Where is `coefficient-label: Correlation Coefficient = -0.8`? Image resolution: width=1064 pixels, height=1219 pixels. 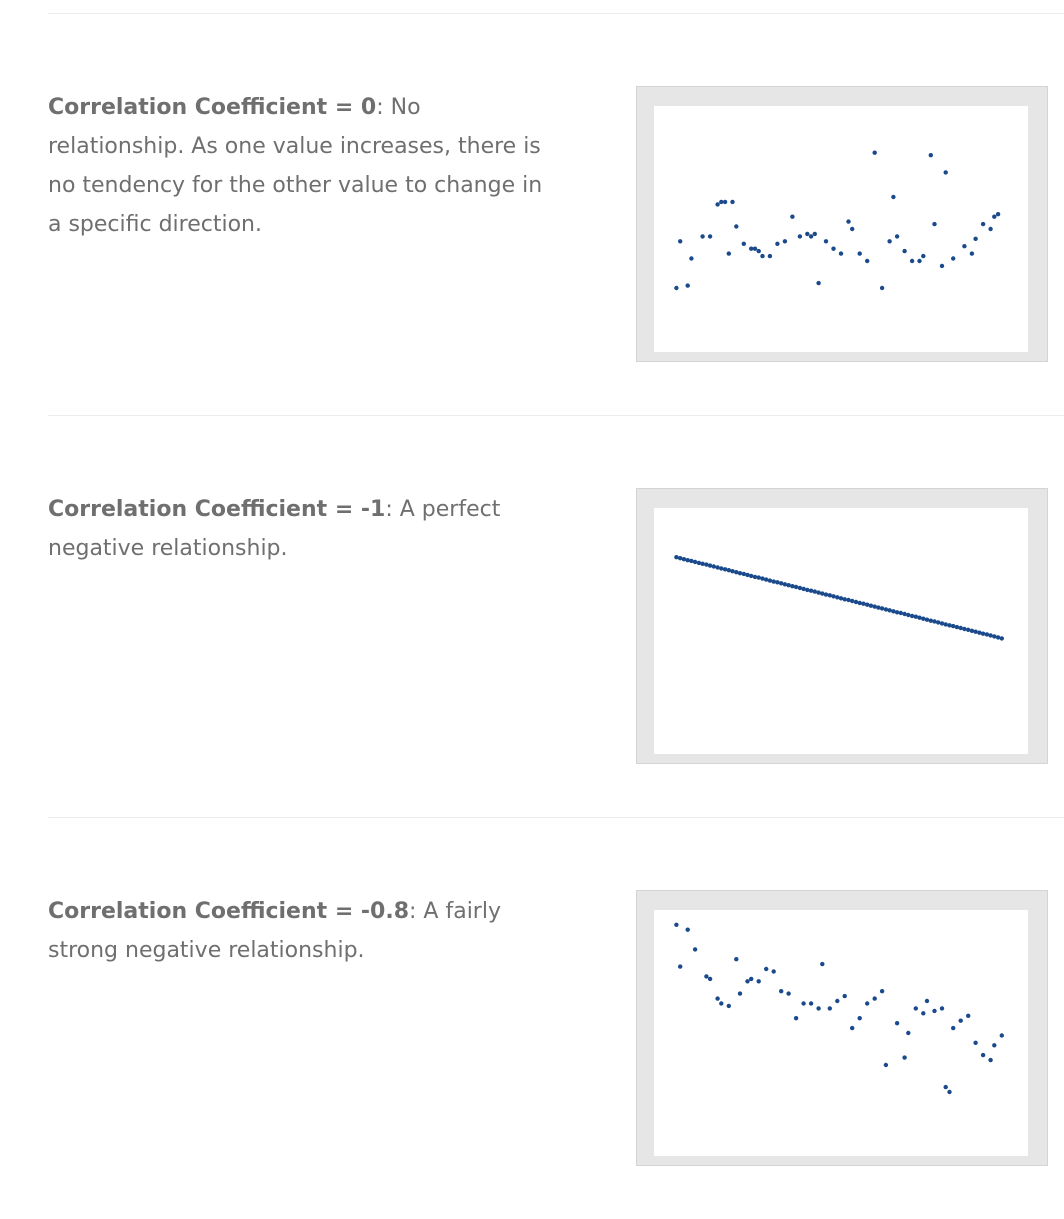
coefficient-label: Correlation Coefficient = -0.8 is located at coordinates (229, 911).